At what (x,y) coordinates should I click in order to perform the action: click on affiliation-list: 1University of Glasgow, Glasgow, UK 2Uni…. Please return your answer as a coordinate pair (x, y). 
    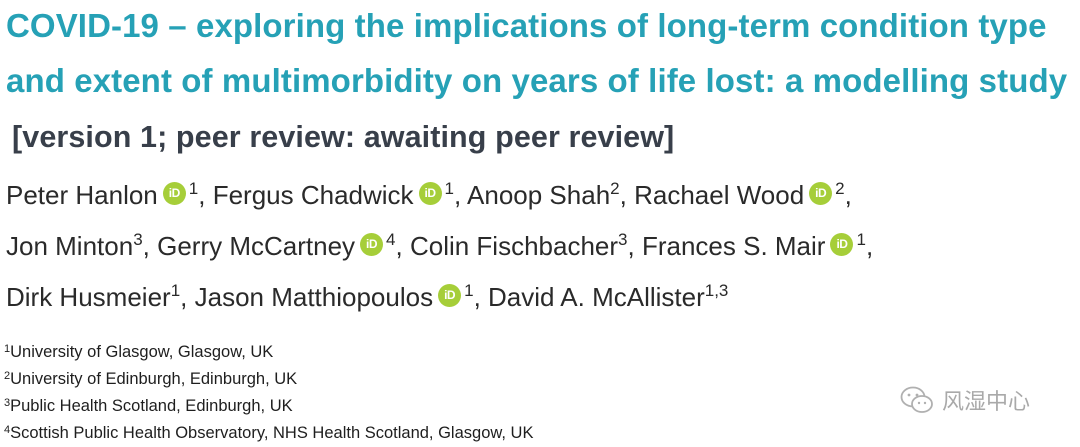
    Looking at the image, I should click on (268, 393).